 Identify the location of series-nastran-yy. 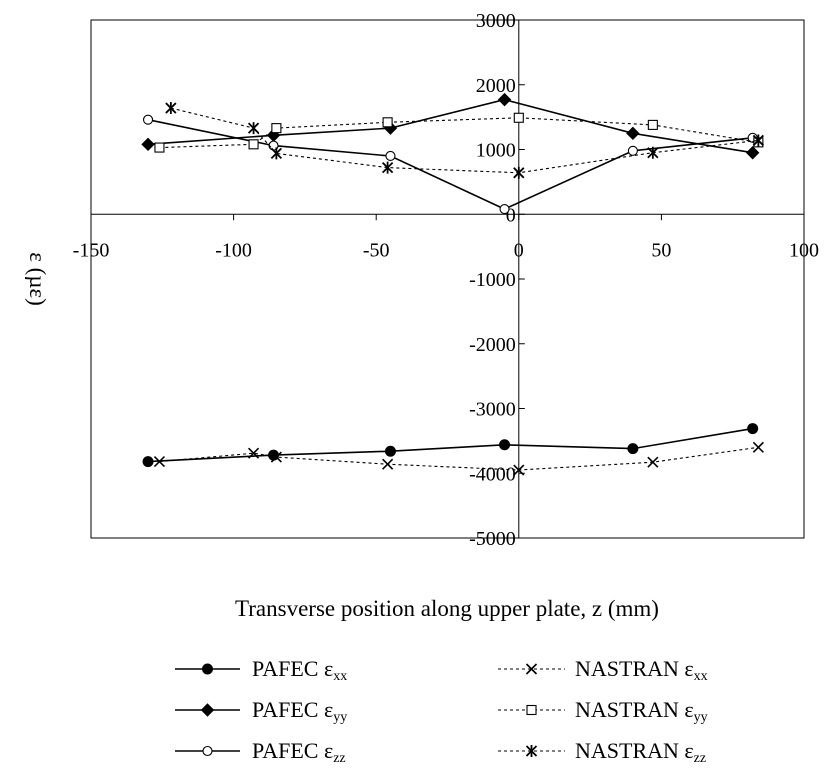
(459, 132).